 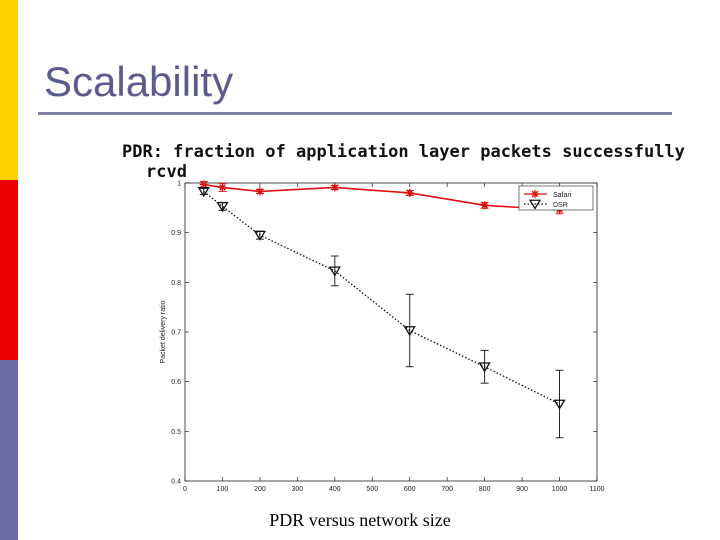 I want to click on x-tick-label: 100, so click(x=223, y=489).